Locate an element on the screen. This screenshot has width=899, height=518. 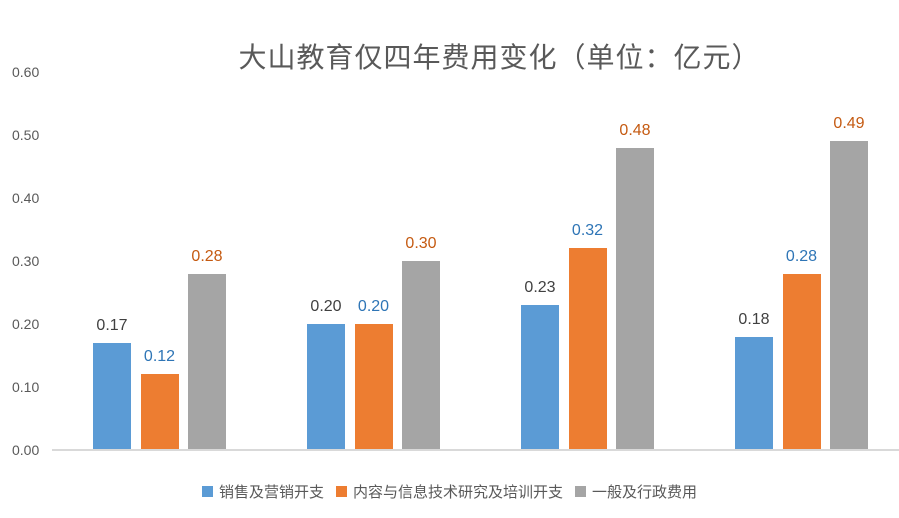
chart-title: 大山教育仅四年费用变化（单位：亿元） is located at coordinates (499, 57).